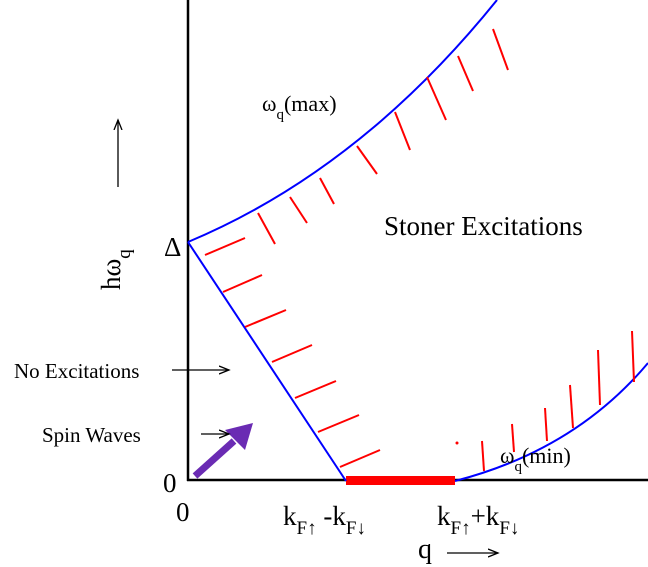 Image resolution: width=648 pixels, height=567 pixels. What do you see at coordinates (183, 512) in the screenshot?
I see `zero-x-label: 0` at bounding box center [183, 512].